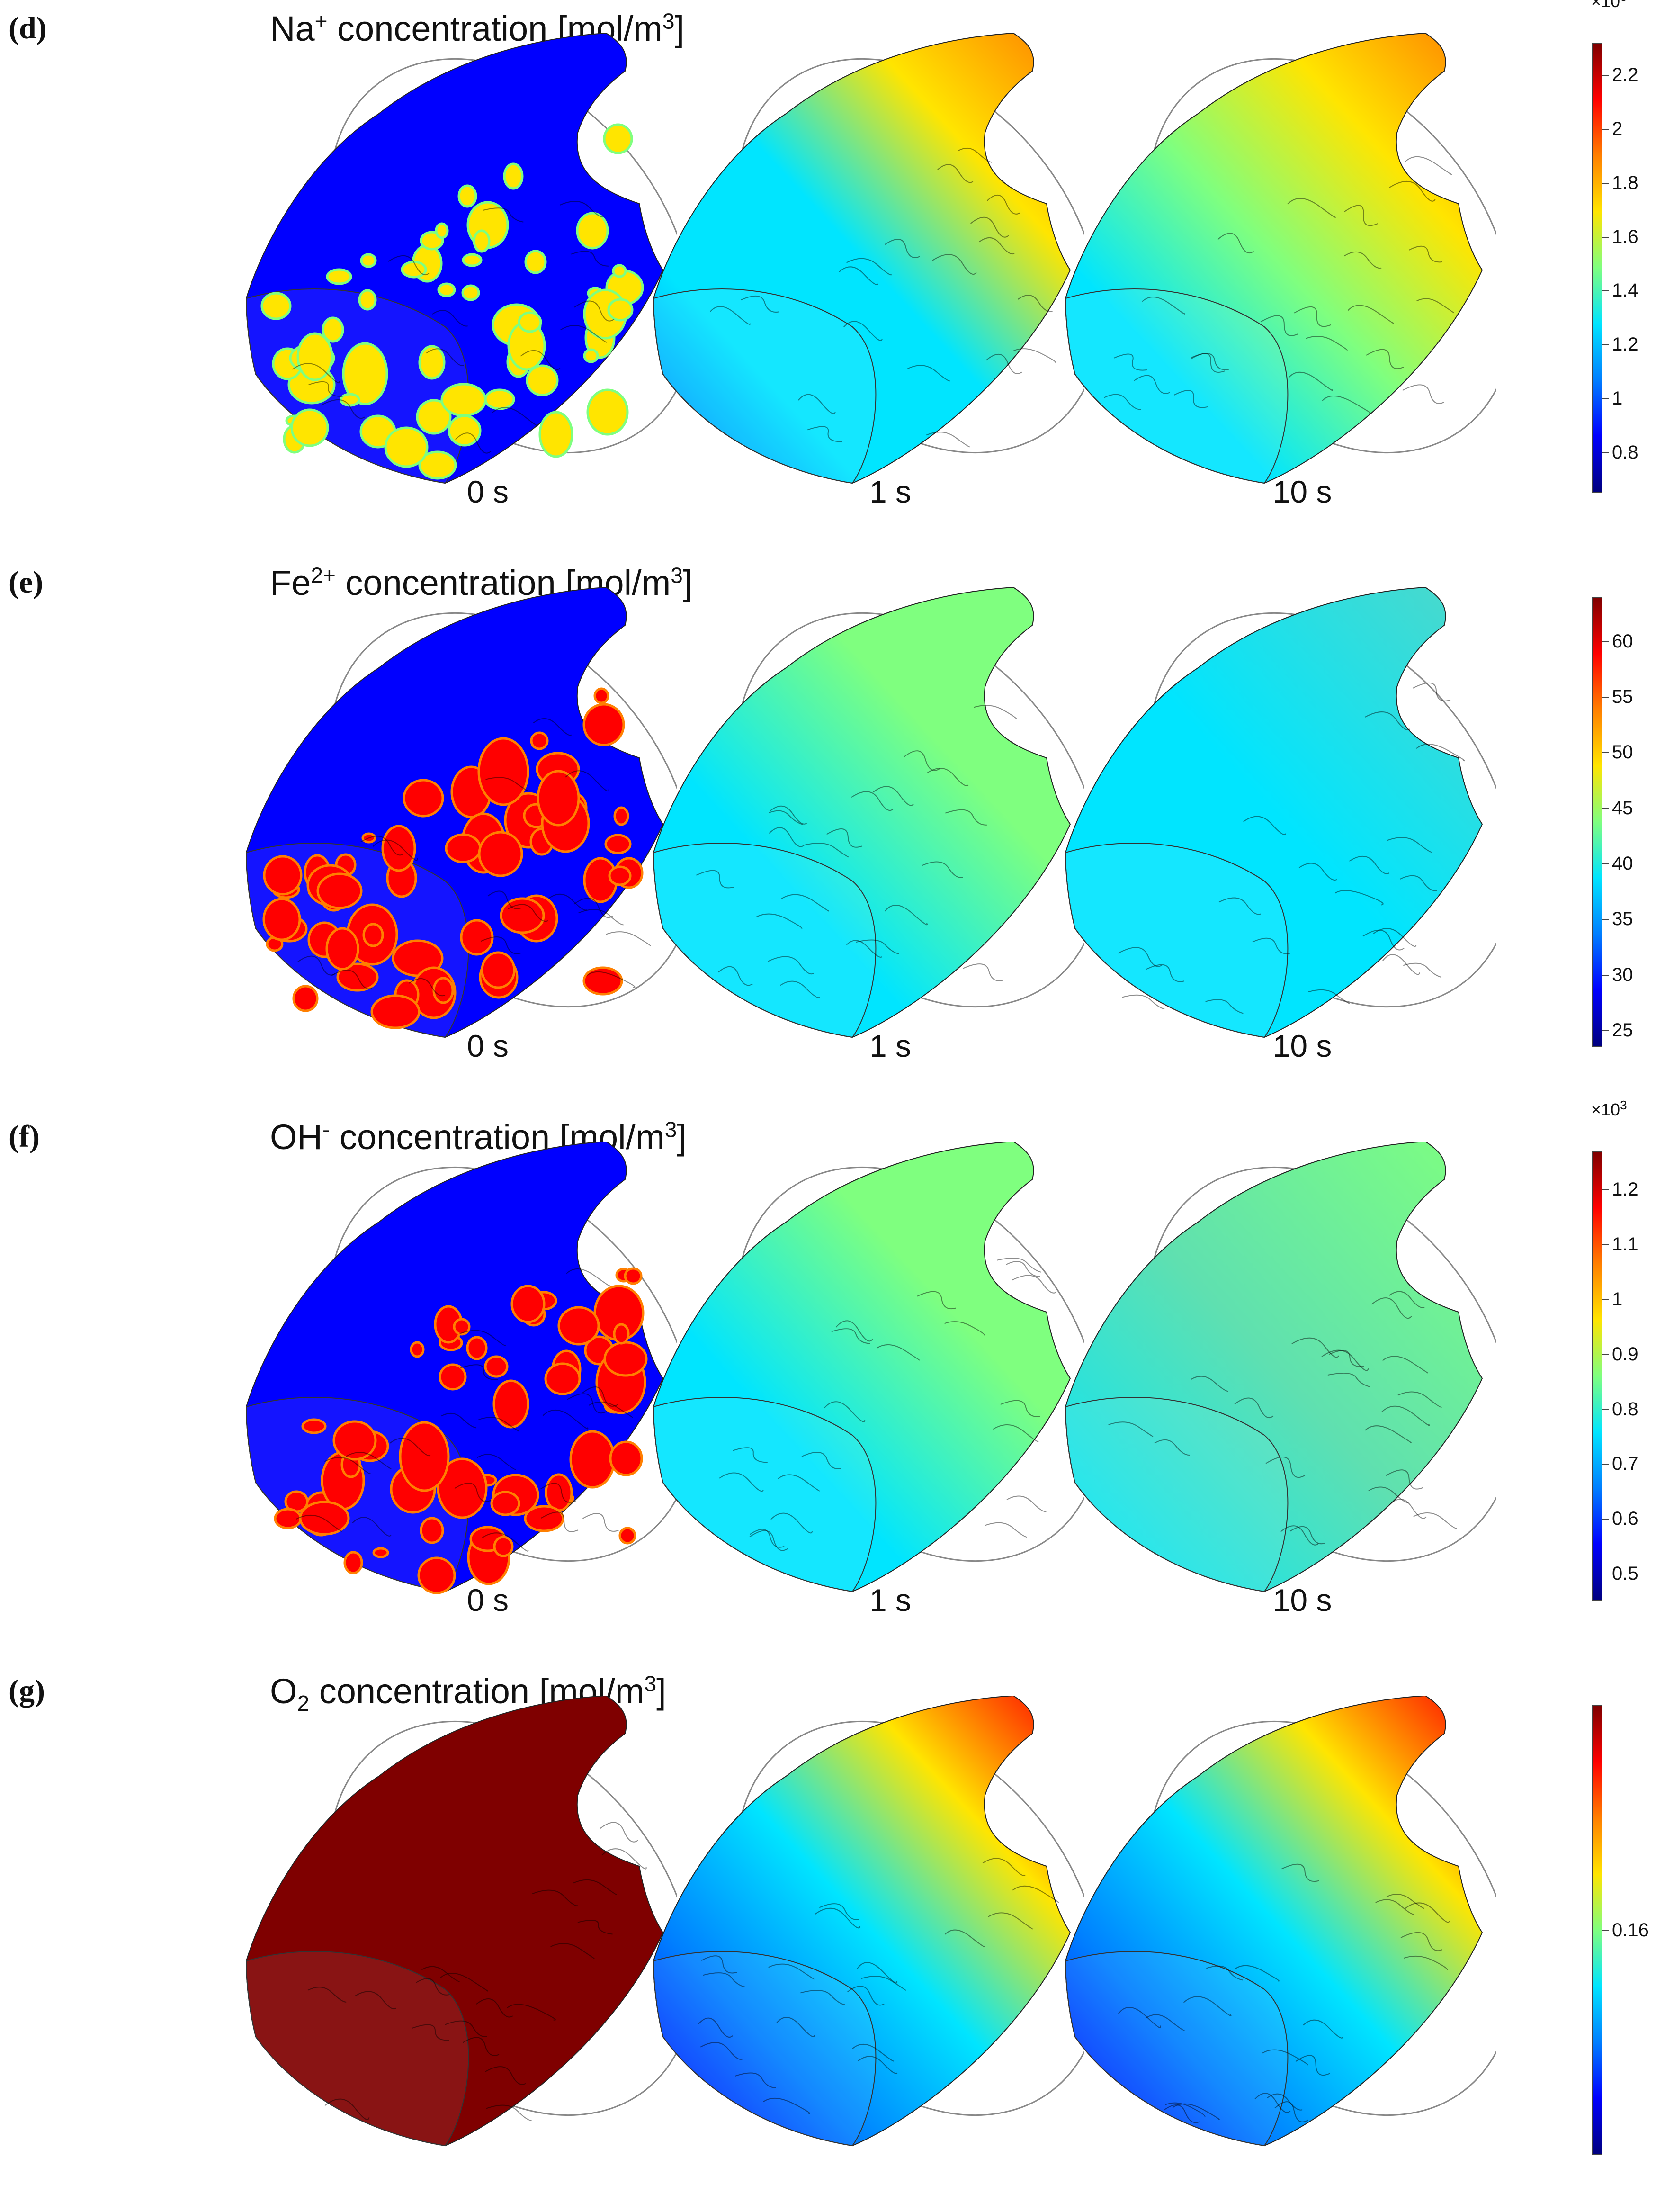  Describe the element at coordinates (290, 583) in the screenshot. I see `title-species: Fe` at that location.